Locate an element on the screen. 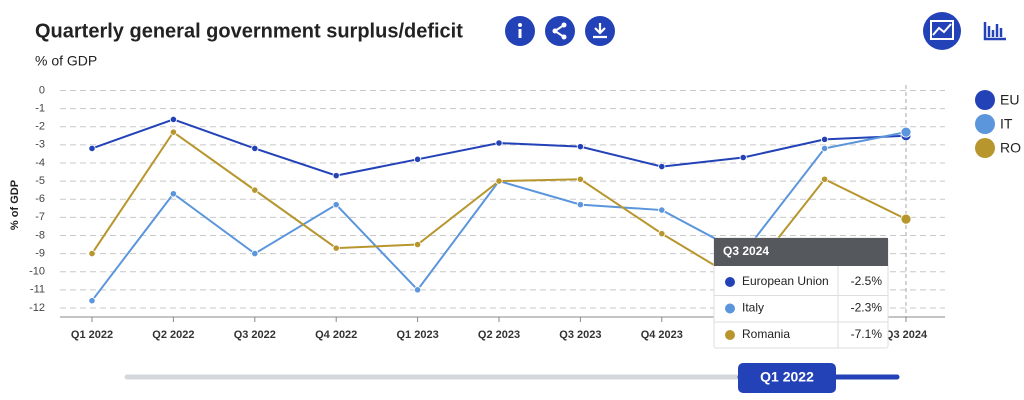 The width and height of the screenshot is (1024, 400). legend-label: RO is located at coordinates (1010, 148).